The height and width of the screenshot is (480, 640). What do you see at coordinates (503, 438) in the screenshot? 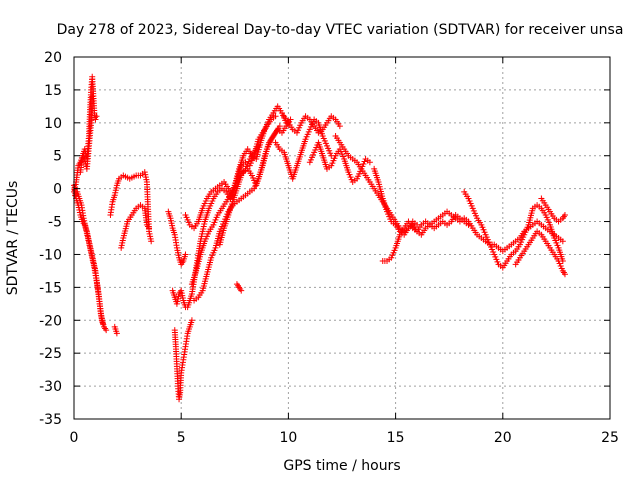
I see `x-tick-label: 20` at bounding box center [503, 438].